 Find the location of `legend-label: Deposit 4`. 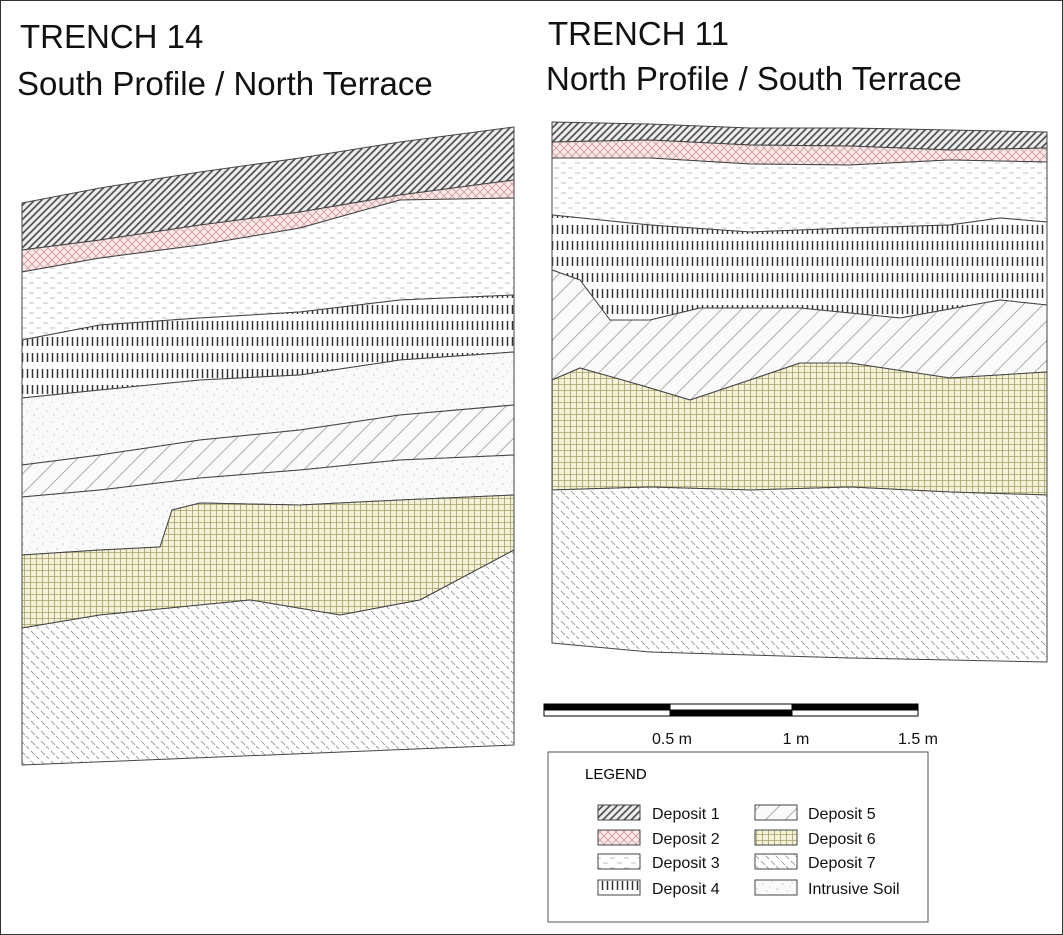

legend-label: Deposit 4 is located at coordinates (686, 889).